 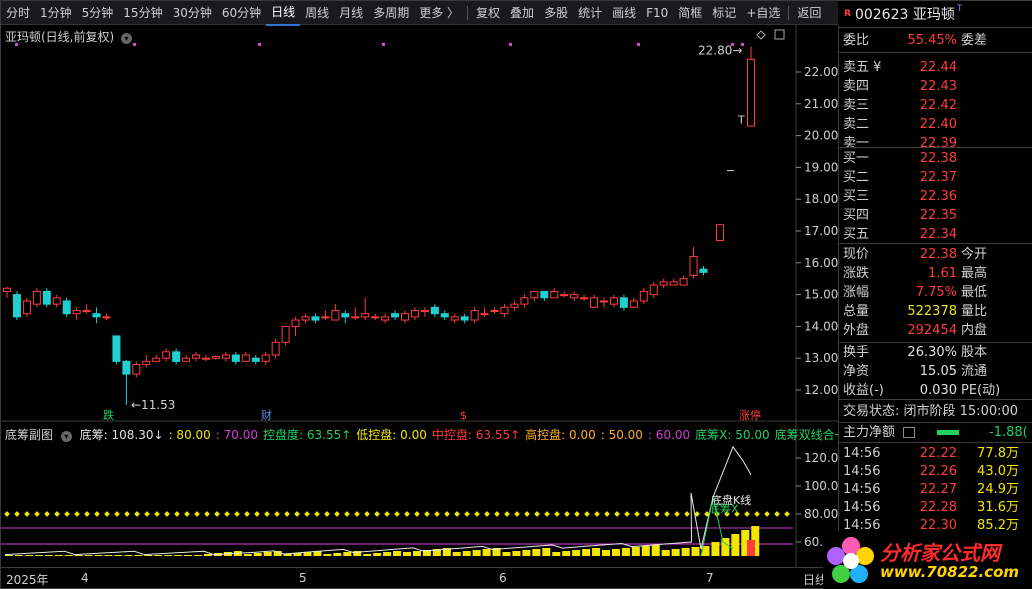 What do you see at coordinates (391, 12) in the screenshot?
I see `toolbar-btn-9: 多周期` at bounding box center [391, 12].